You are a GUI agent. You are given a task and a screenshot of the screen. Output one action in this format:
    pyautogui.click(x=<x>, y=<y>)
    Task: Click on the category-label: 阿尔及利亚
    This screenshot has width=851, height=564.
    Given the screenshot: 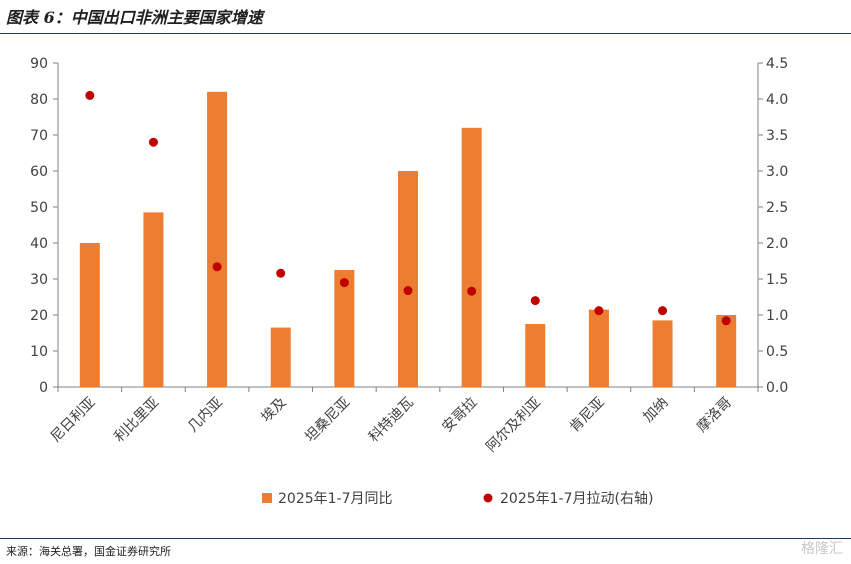 What is the action you would take?
    pyautogui.click(x=513, y=425)
    